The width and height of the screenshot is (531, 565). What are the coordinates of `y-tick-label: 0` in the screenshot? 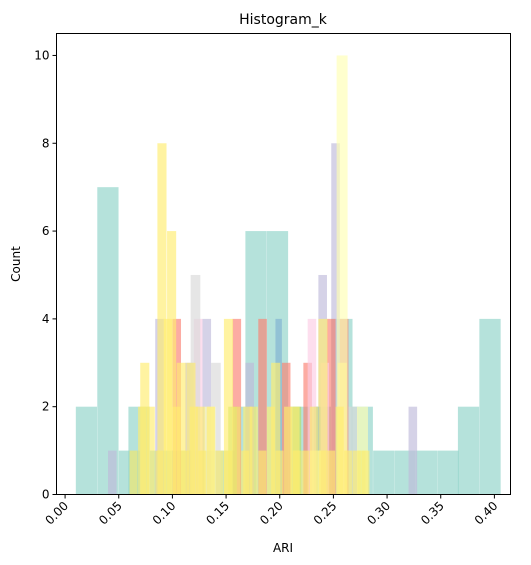 It's located at (46, 495).